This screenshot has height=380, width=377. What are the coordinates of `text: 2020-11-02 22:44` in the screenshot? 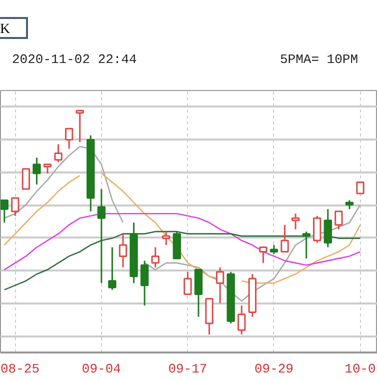 It's located at (74, 59).